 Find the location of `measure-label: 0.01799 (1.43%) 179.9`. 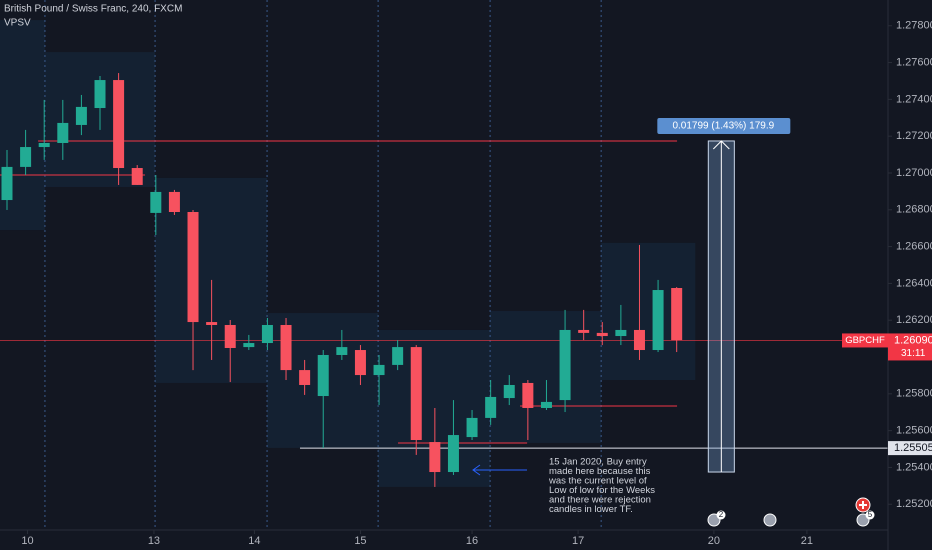

measure-label: 0.01799 (1.43%) 179.9 is located at coordinates (723, 126).